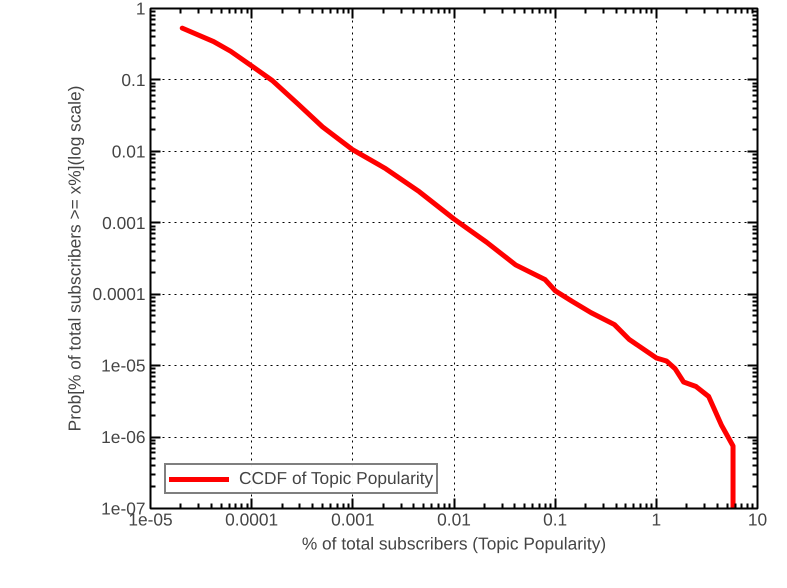 Image resolution: width=787 pixels, height=588 pixels. What do you see at coordinates (124, 222) in the screenshot?
I see `y-tick-label: 0.001` at bounding box center [124, 222].